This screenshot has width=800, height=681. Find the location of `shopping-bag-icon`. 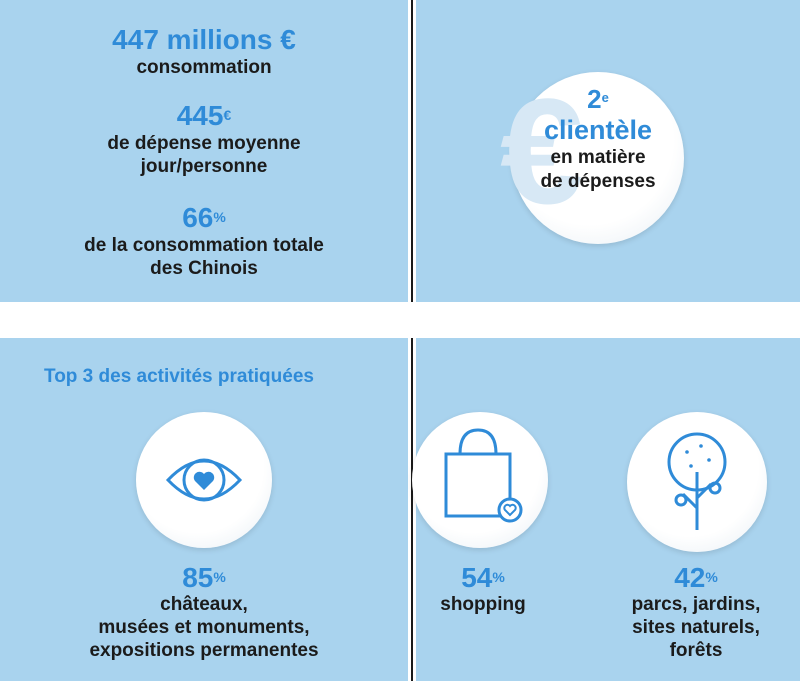

shopping-bag-icon is located at coordinates (483, 475).